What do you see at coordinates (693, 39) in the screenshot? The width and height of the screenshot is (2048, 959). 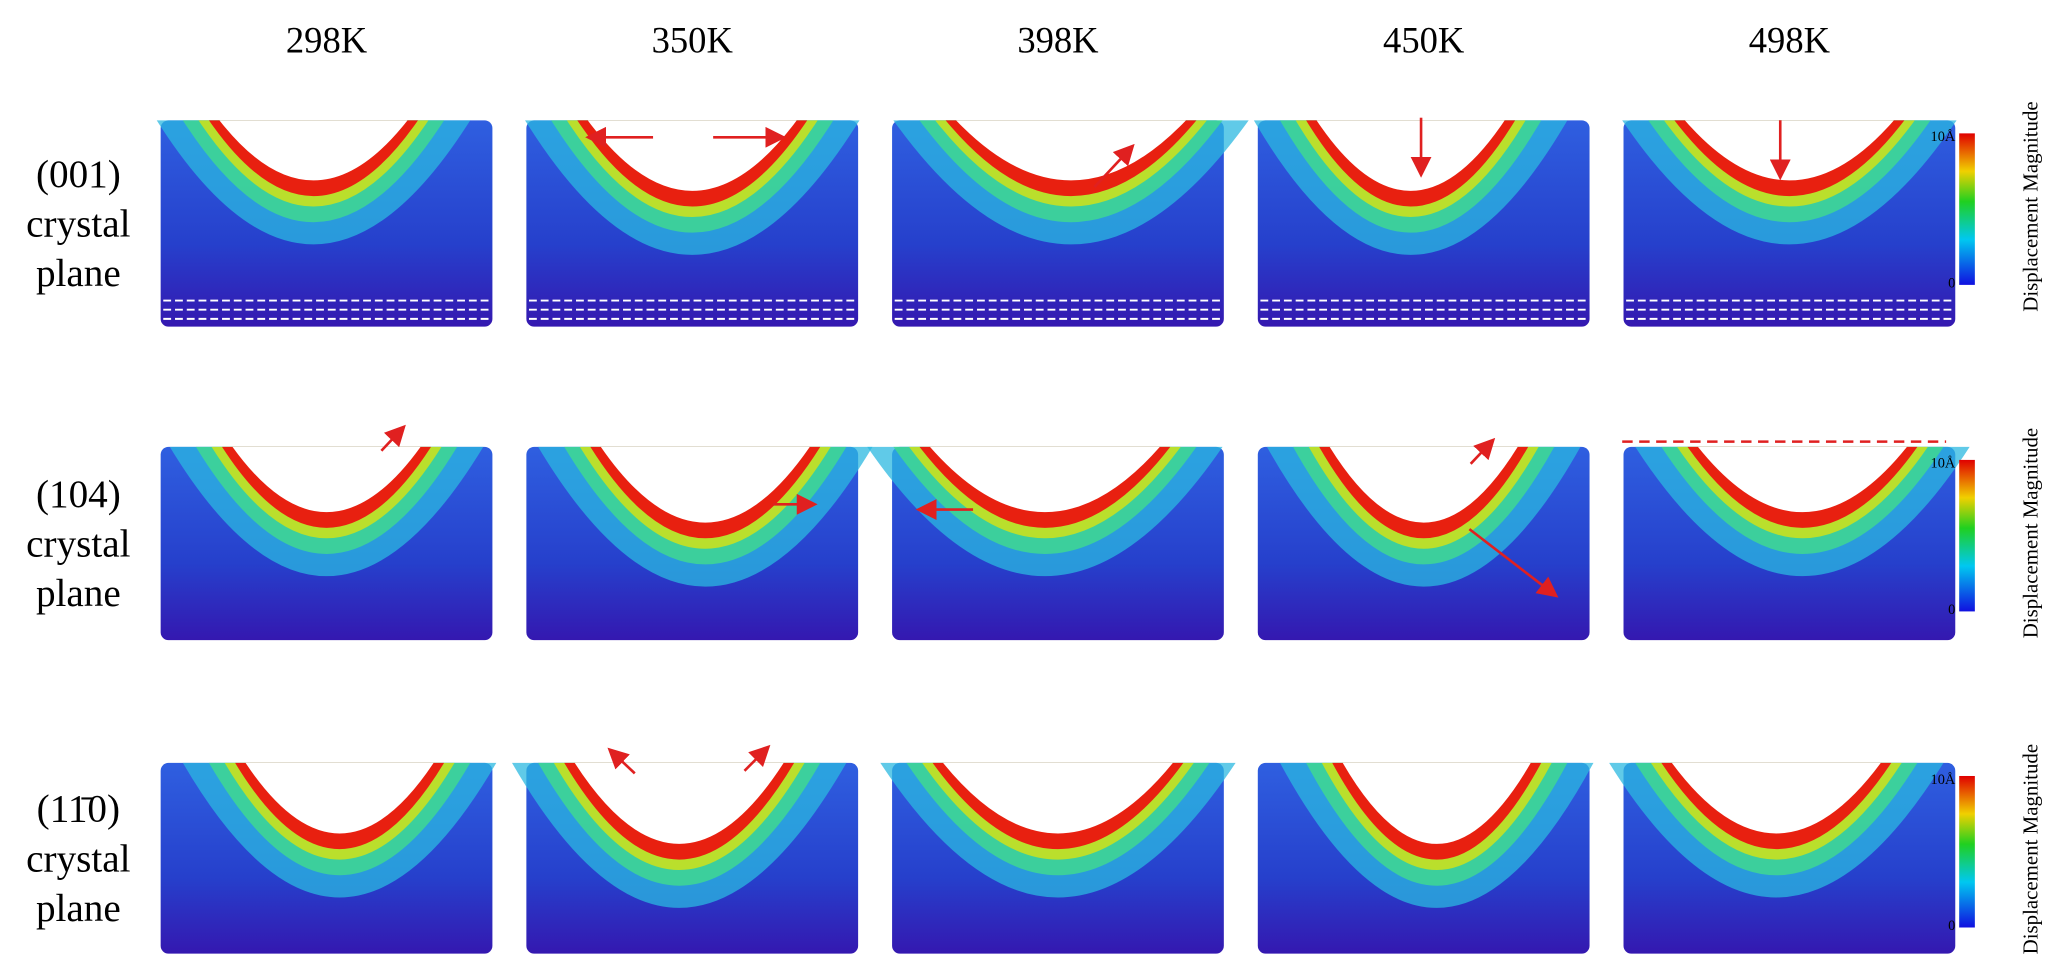 I see `column-header: 350K` at bounding box center [693, 39].